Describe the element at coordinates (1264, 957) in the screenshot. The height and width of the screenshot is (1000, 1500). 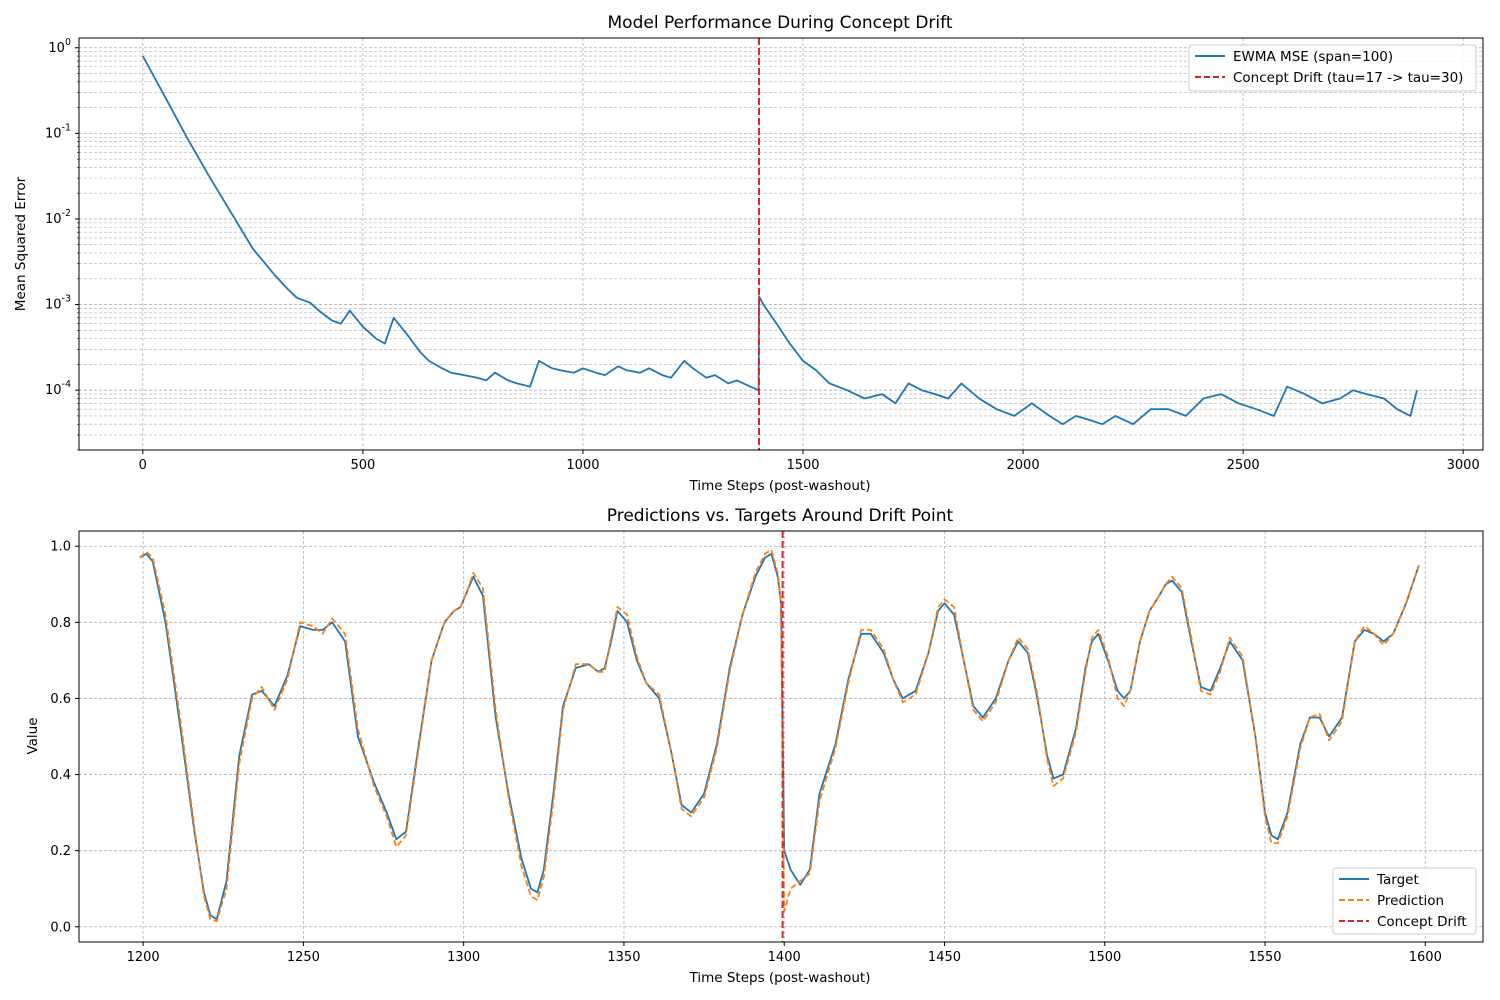
I see `x-tick-label: 1550` at that location.